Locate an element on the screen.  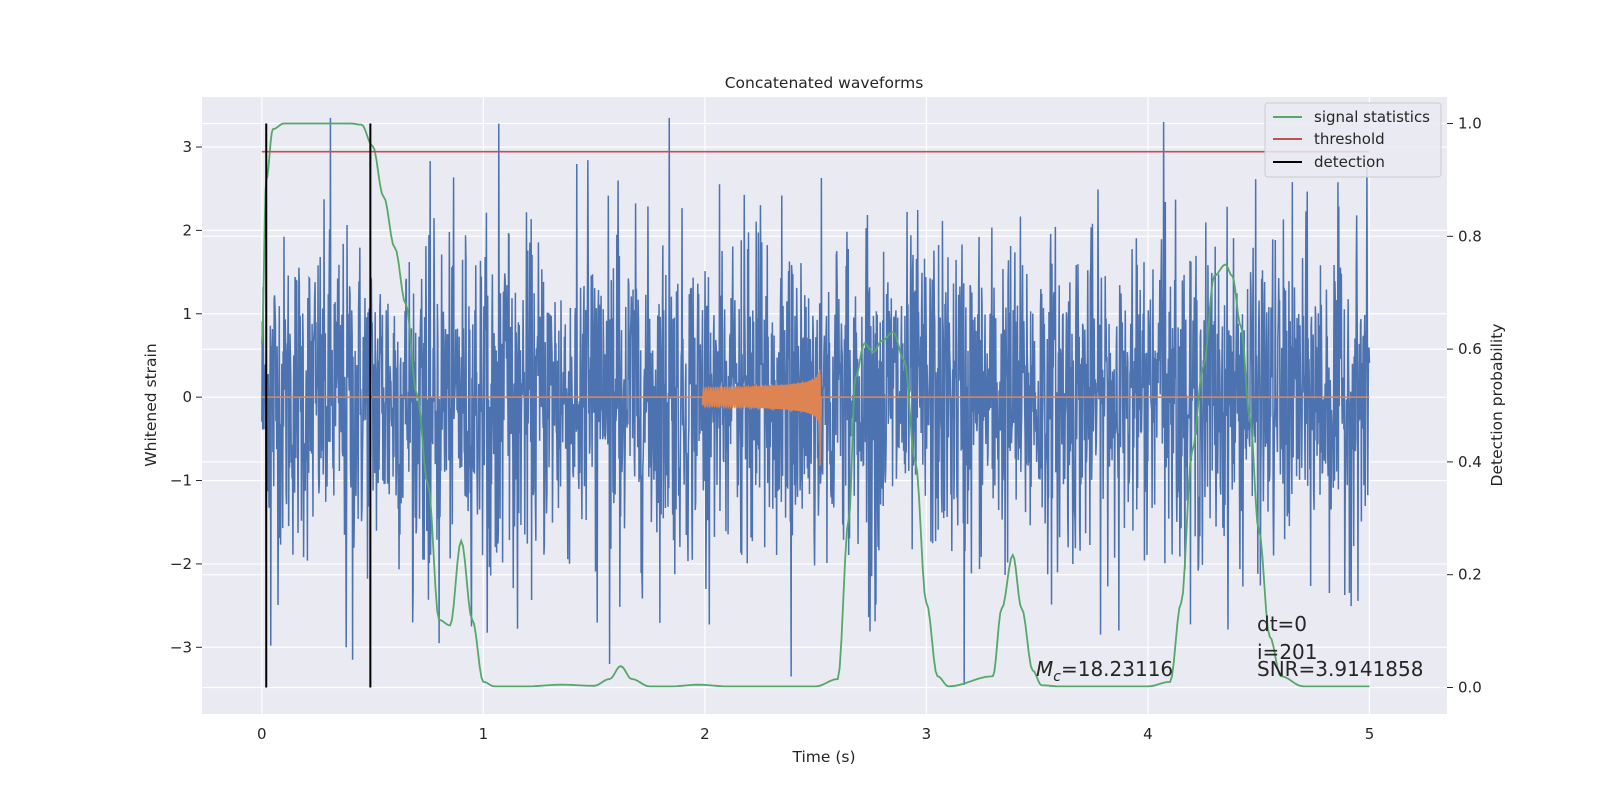
annotation-chirp-mass: Mc=18.23116 is located at coordinates (1104, 671).